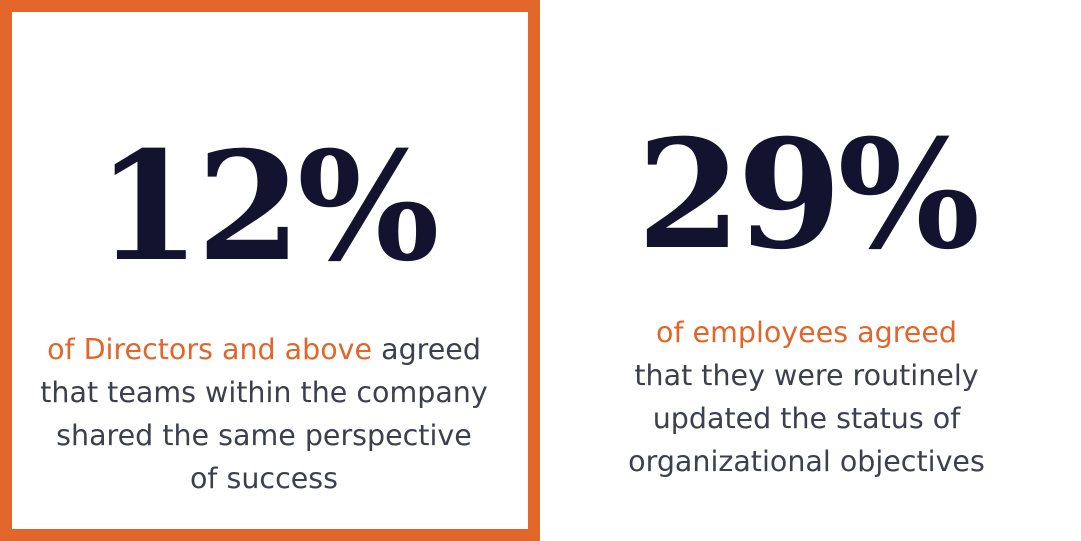  Describe the element at coordinates (808, 195) in the screenshot. I see `stat-value: 29%` at that location.